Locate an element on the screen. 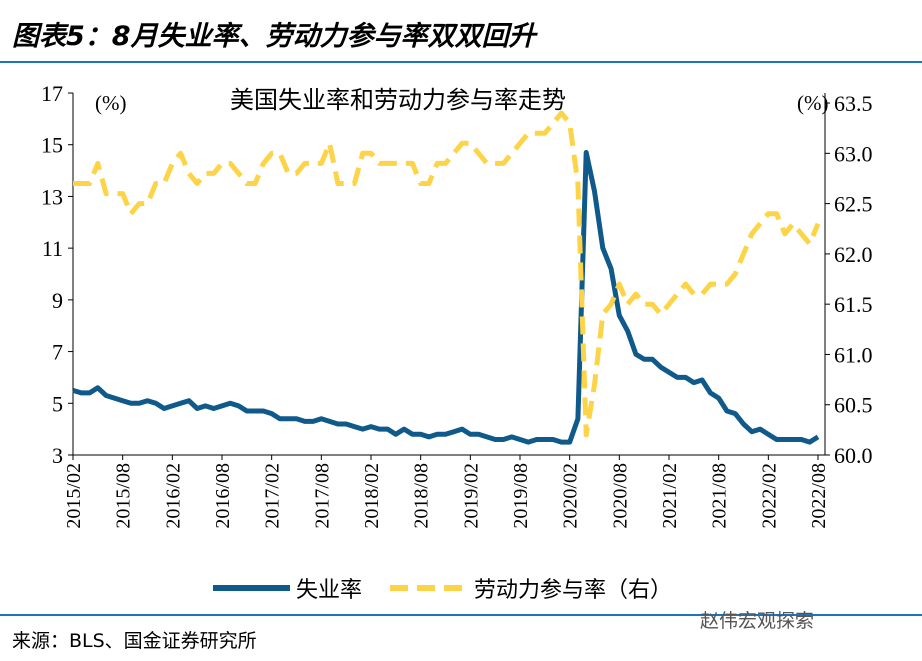 The image size is (922, 661). right-tick-label: 62.5 is located at coordinates (853, 204).